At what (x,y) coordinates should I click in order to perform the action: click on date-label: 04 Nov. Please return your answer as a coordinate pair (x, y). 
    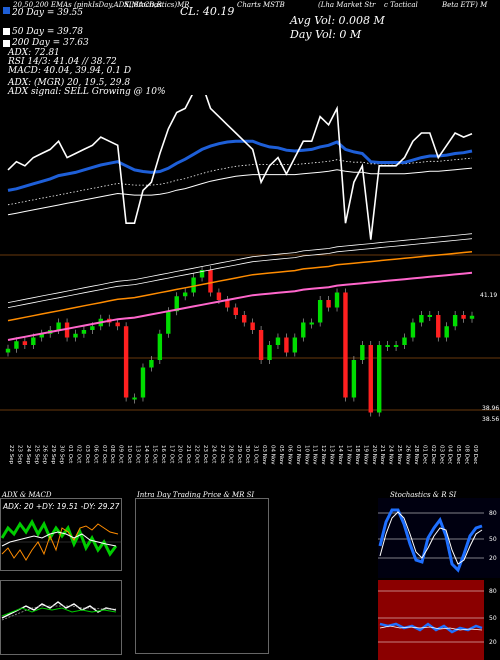
    Looking at the image, I should click on (273, 455).